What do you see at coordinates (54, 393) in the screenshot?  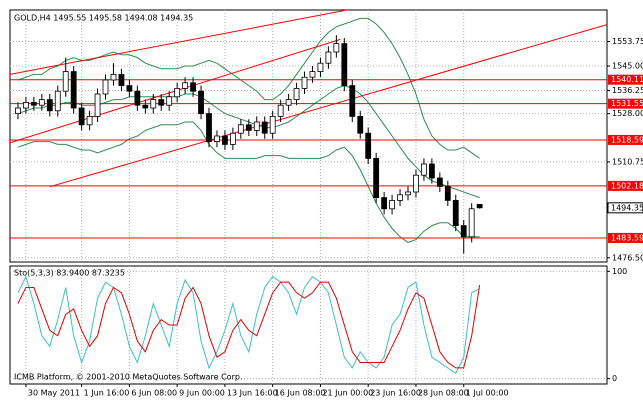 I see `x-tick-label: 30 May 2011` at bounding box center [54, 393].